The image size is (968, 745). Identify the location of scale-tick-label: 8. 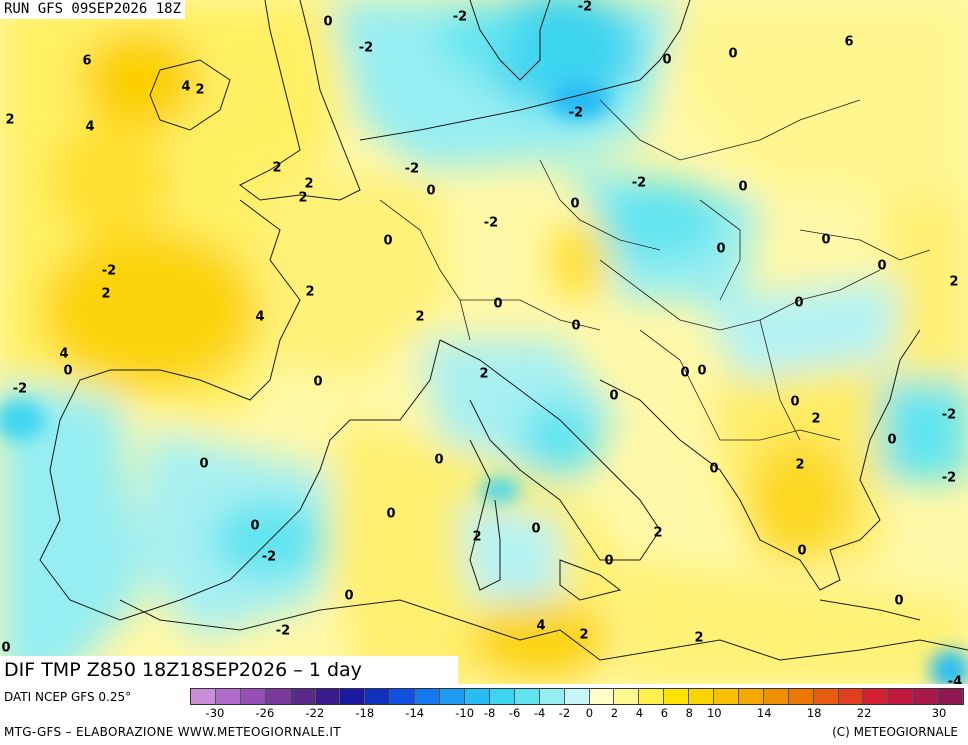
(689, 713).